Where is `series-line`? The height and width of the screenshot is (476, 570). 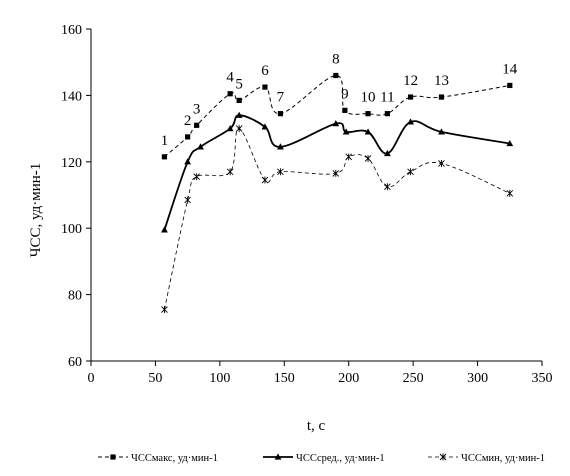
series-line is located at coordinates (337, 116).